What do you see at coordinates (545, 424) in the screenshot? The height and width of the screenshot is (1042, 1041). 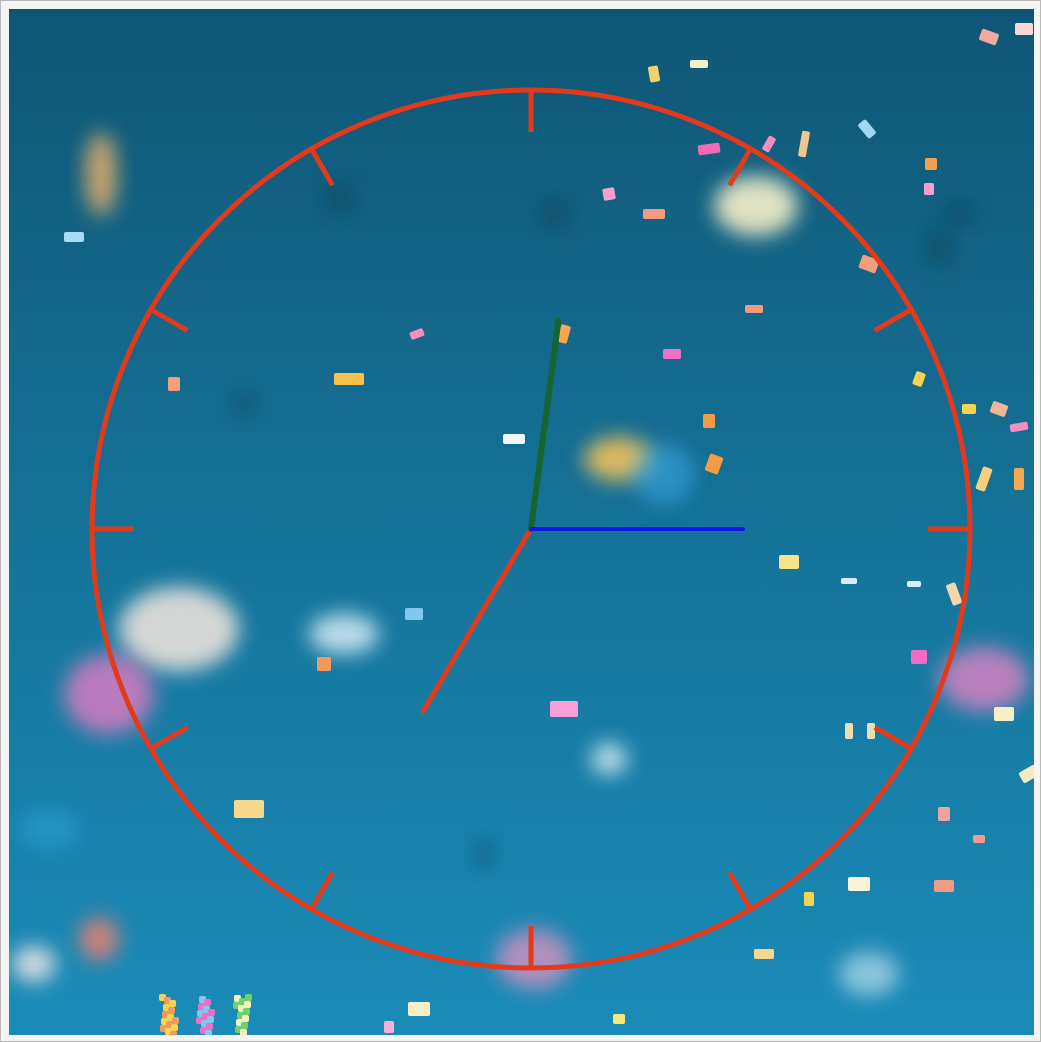 I see `minute-hand` at bounding box center [545, 424].